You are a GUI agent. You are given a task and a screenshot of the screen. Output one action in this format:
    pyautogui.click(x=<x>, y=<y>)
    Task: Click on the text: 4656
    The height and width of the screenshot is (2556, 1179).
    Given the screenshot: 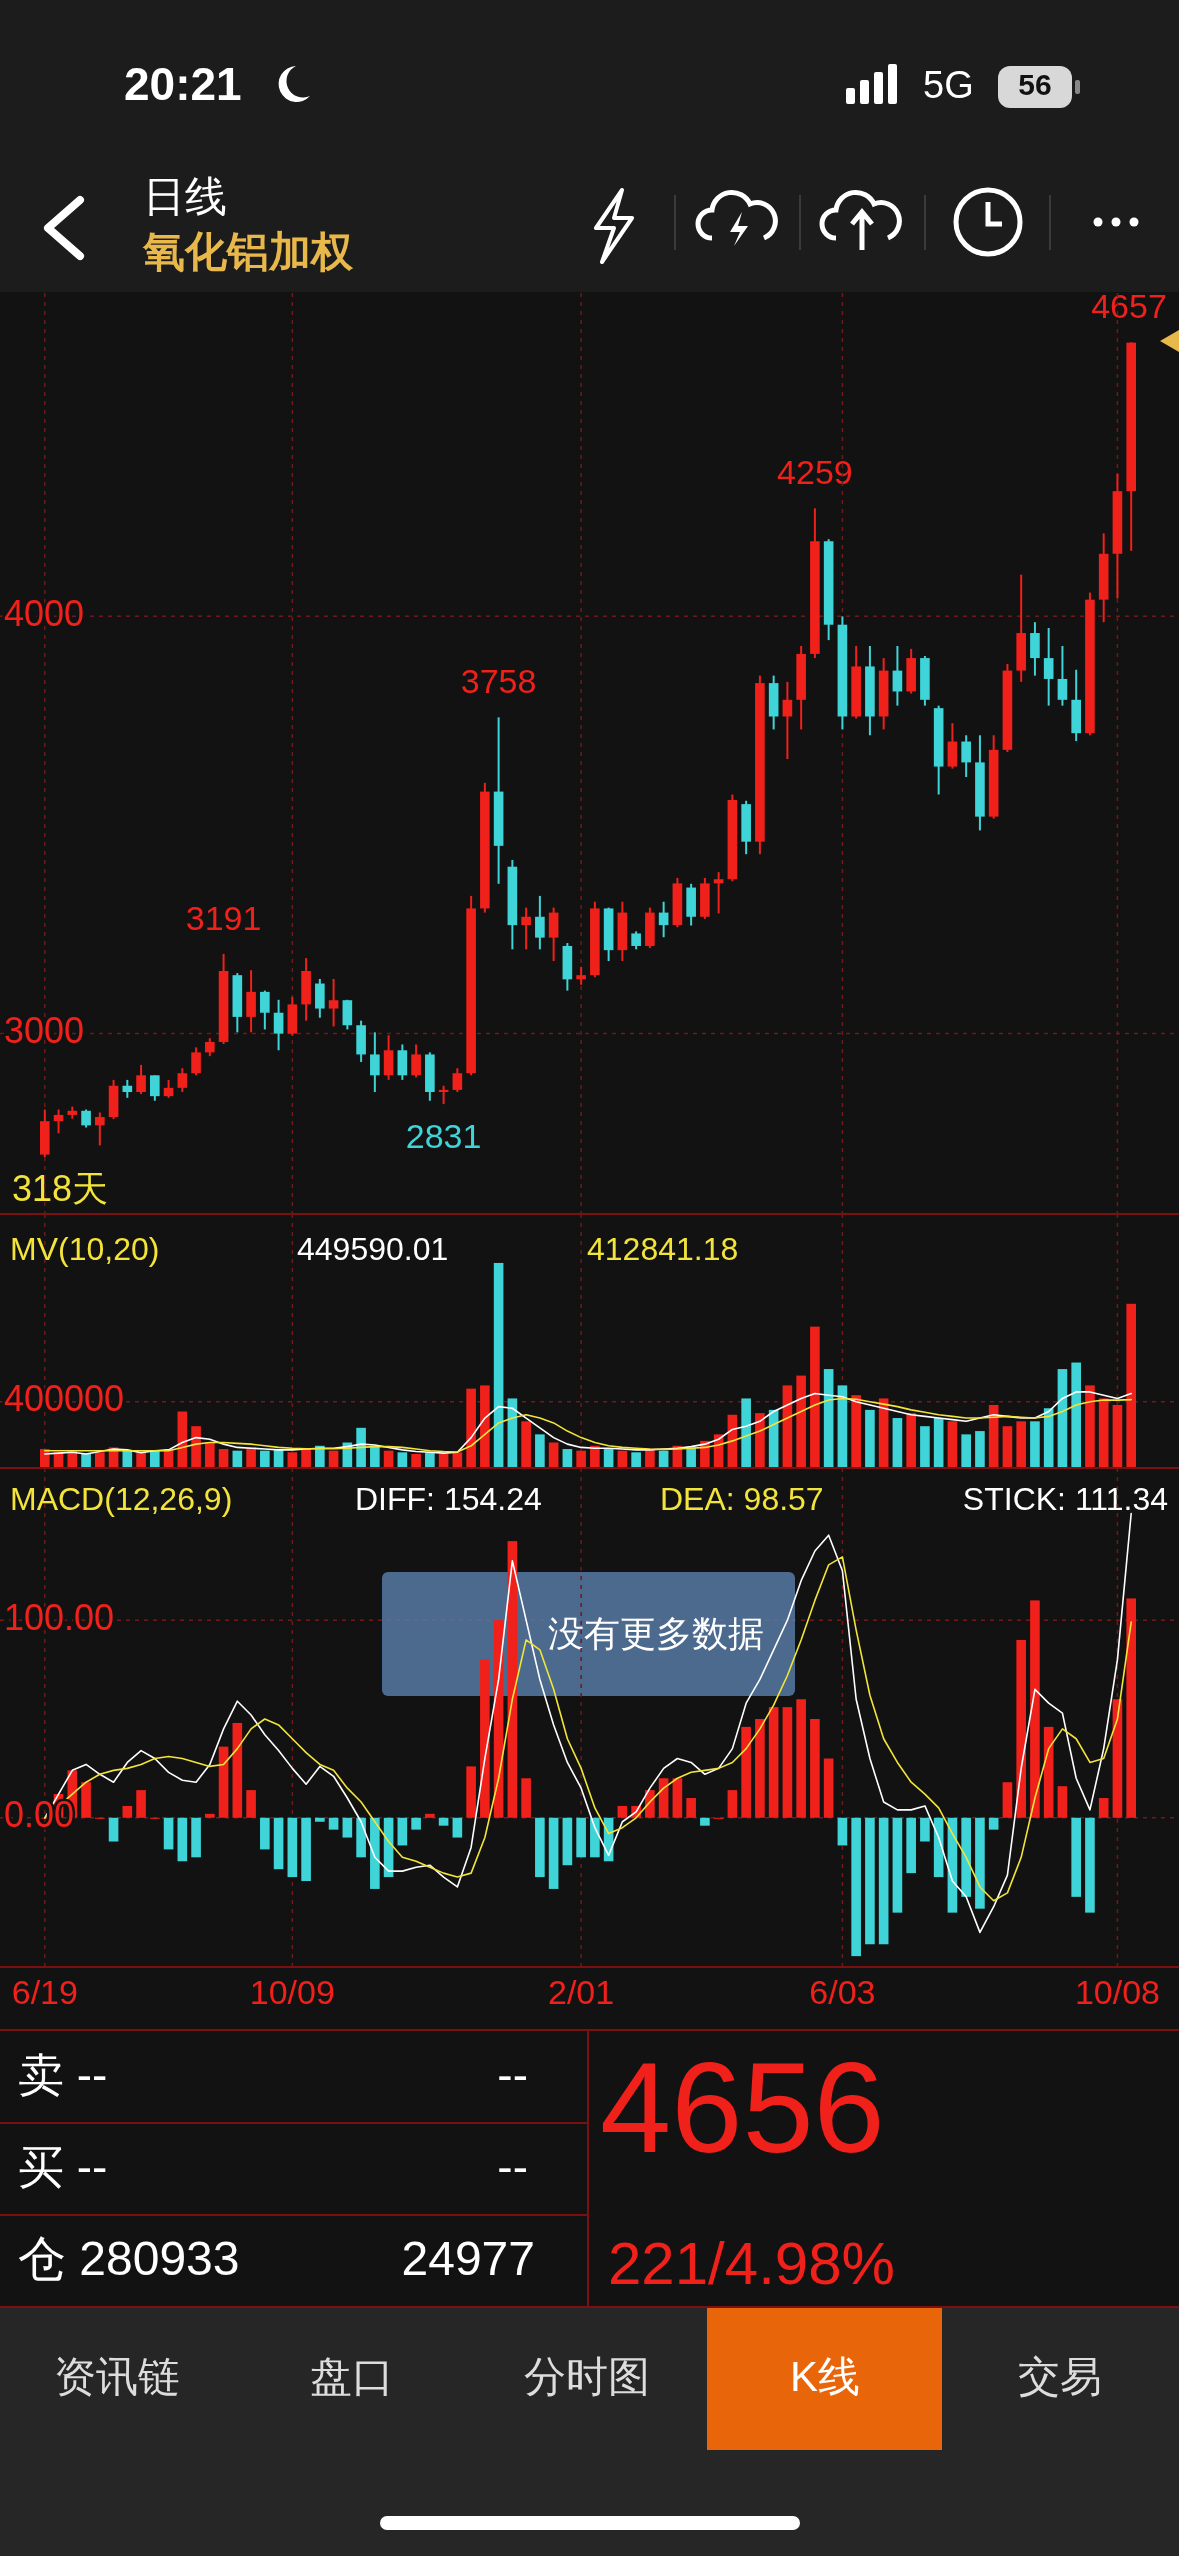 What is the action you would take?
    pyautogui.click(x=742, y=2107)
    